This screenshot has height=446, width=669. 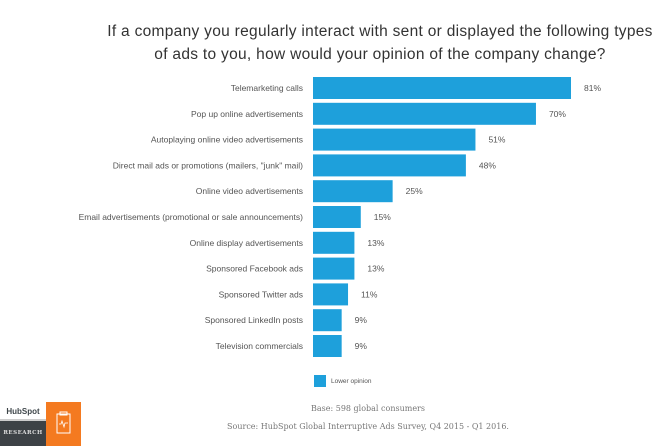 What do you see at coordinates (351, 381) in the screenshot?
I see `legend-label: Lower opinion` at bounding box center [351, 381].